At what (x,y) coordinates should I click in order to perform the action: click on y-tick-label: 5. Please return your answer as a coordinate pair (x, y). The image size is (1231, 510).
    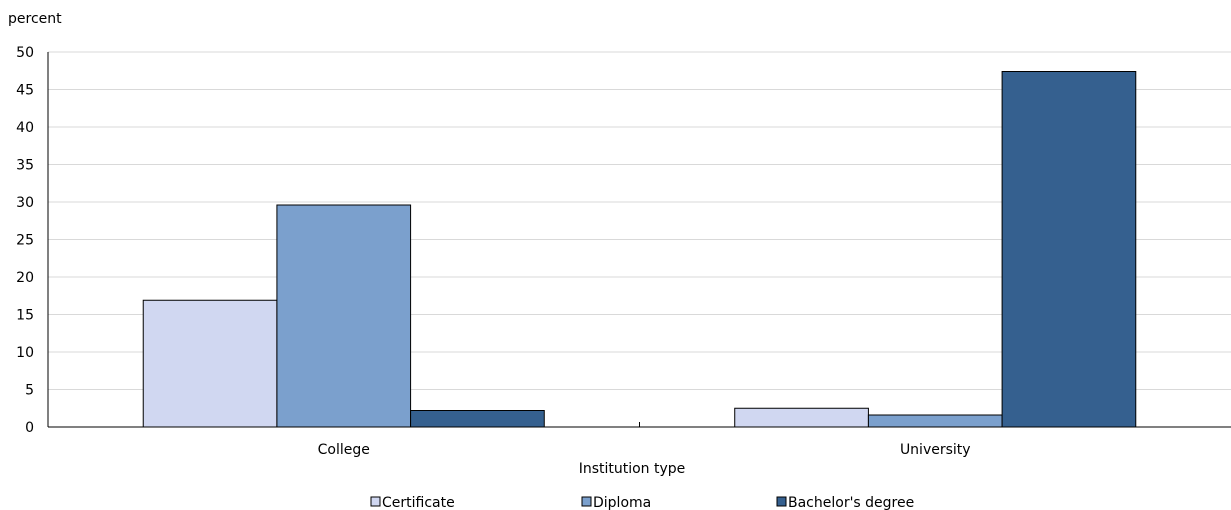
    Looking at the image, I should click on (29, 391).